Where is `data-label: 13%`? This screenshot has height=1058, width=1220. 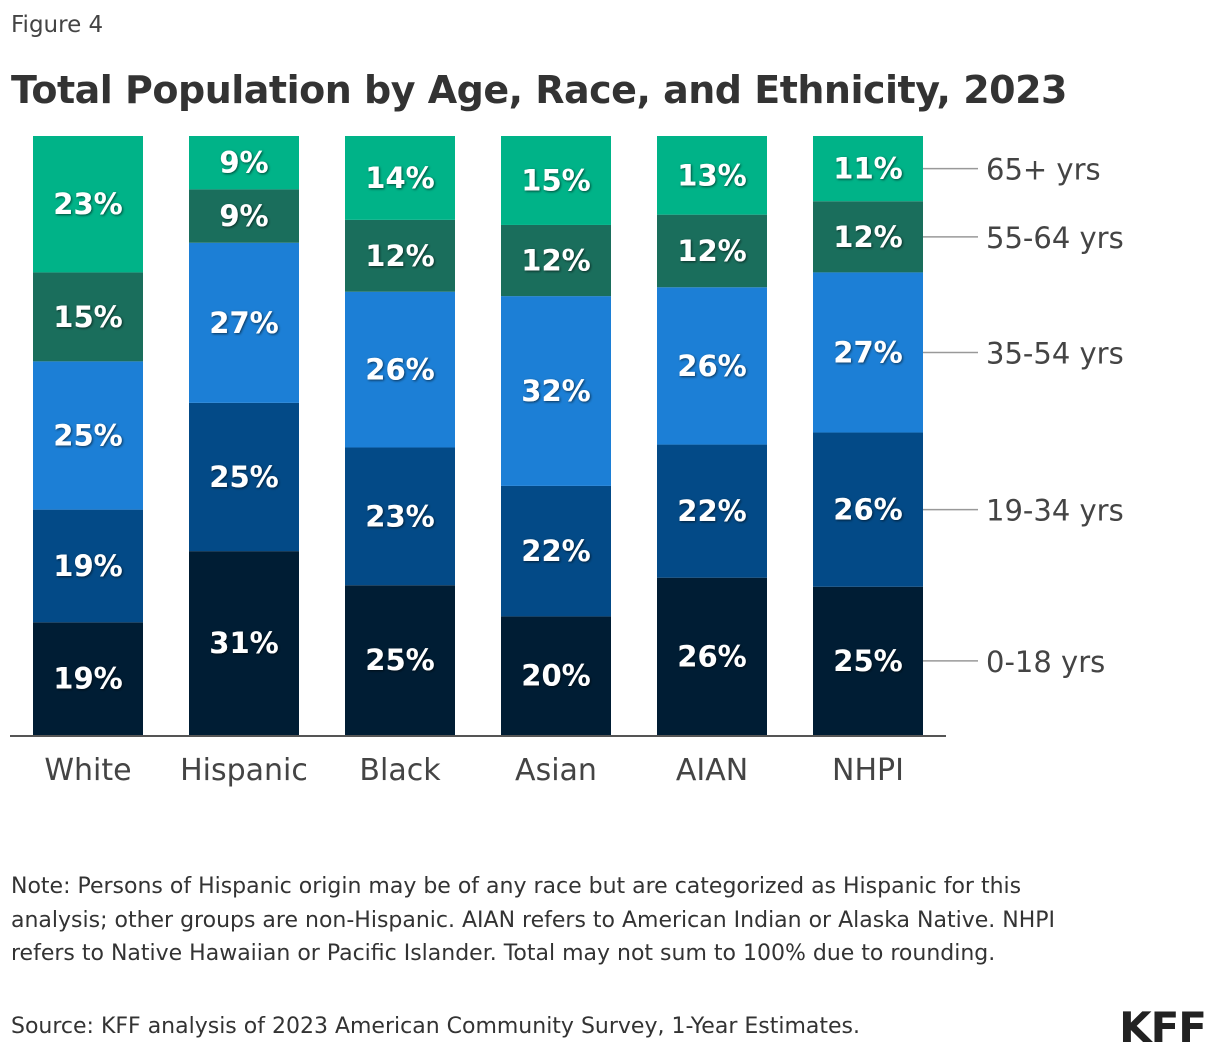 data-label: 13% is located at coordinates (711, 175).